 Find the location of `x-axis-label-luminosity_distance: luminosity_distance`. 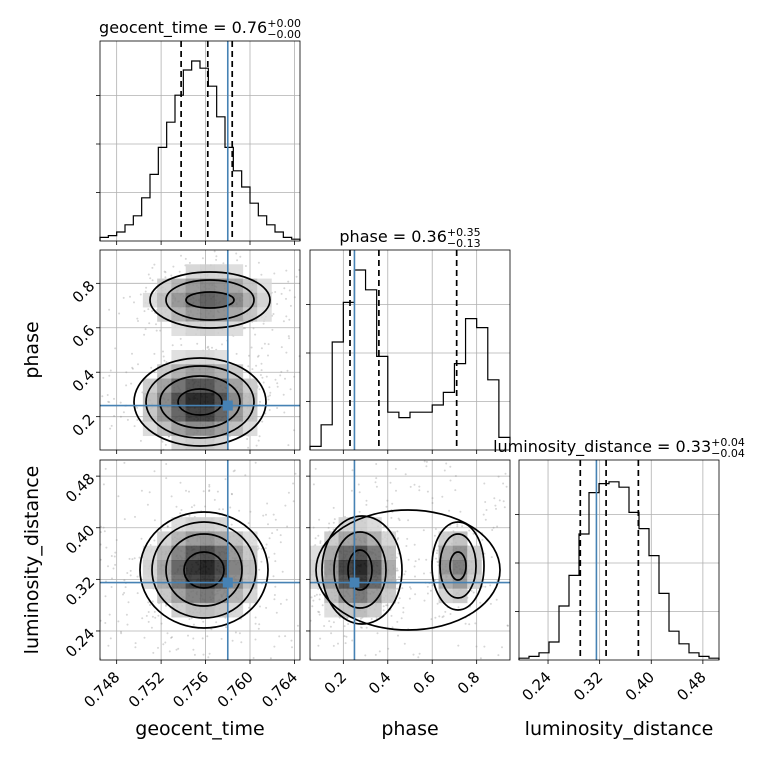

x-axis-label-luminosity_distance: luminosity_distance is located at coordinates (619, 729).